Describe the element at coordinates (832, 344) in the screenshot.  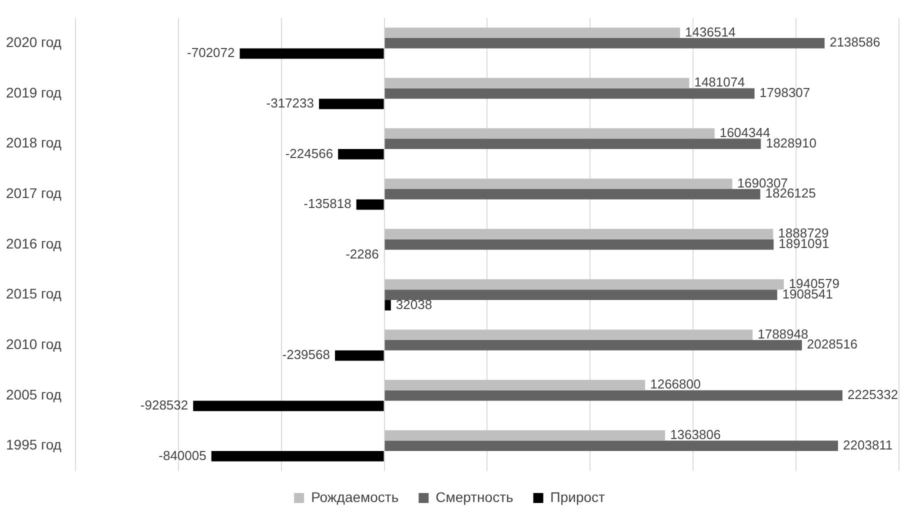
I see `data-label: 2028516` at that location.